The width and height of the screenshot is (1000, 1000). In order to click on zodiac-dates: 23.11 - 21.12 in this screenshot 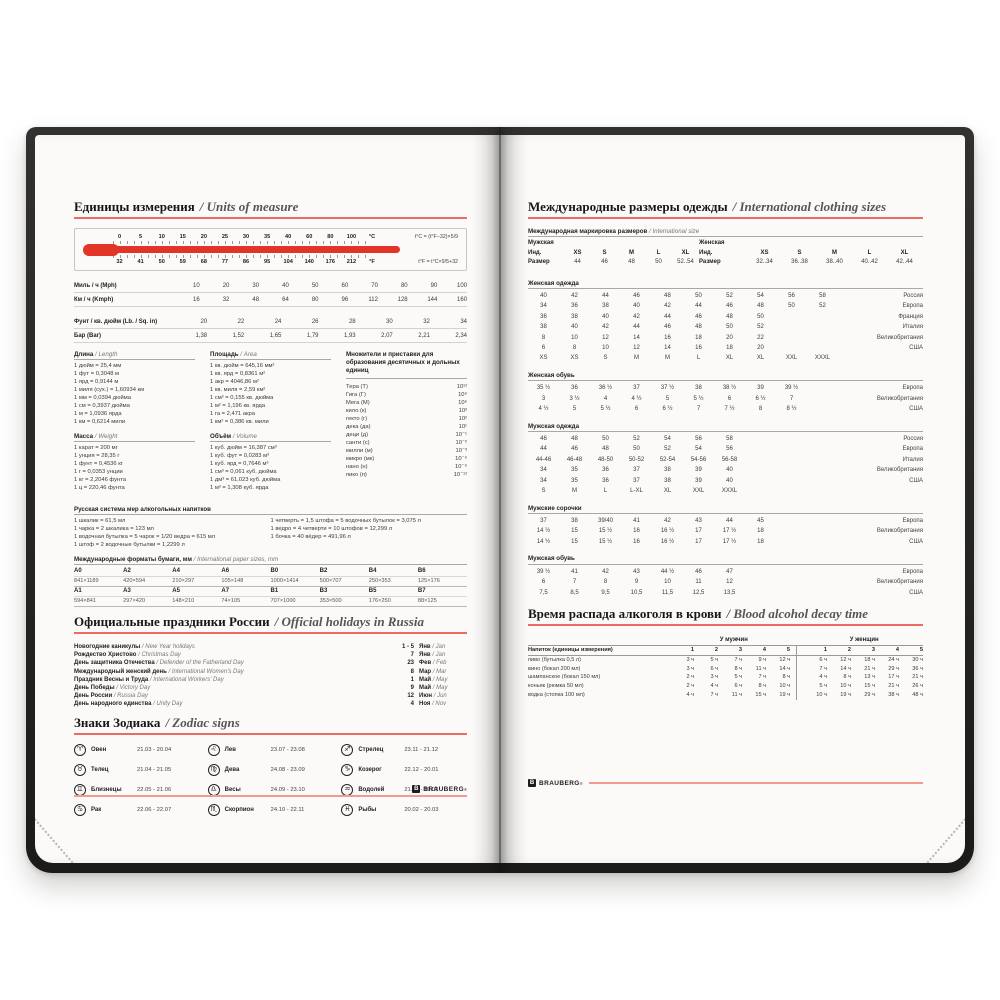, I will do `click(421, 749)`.